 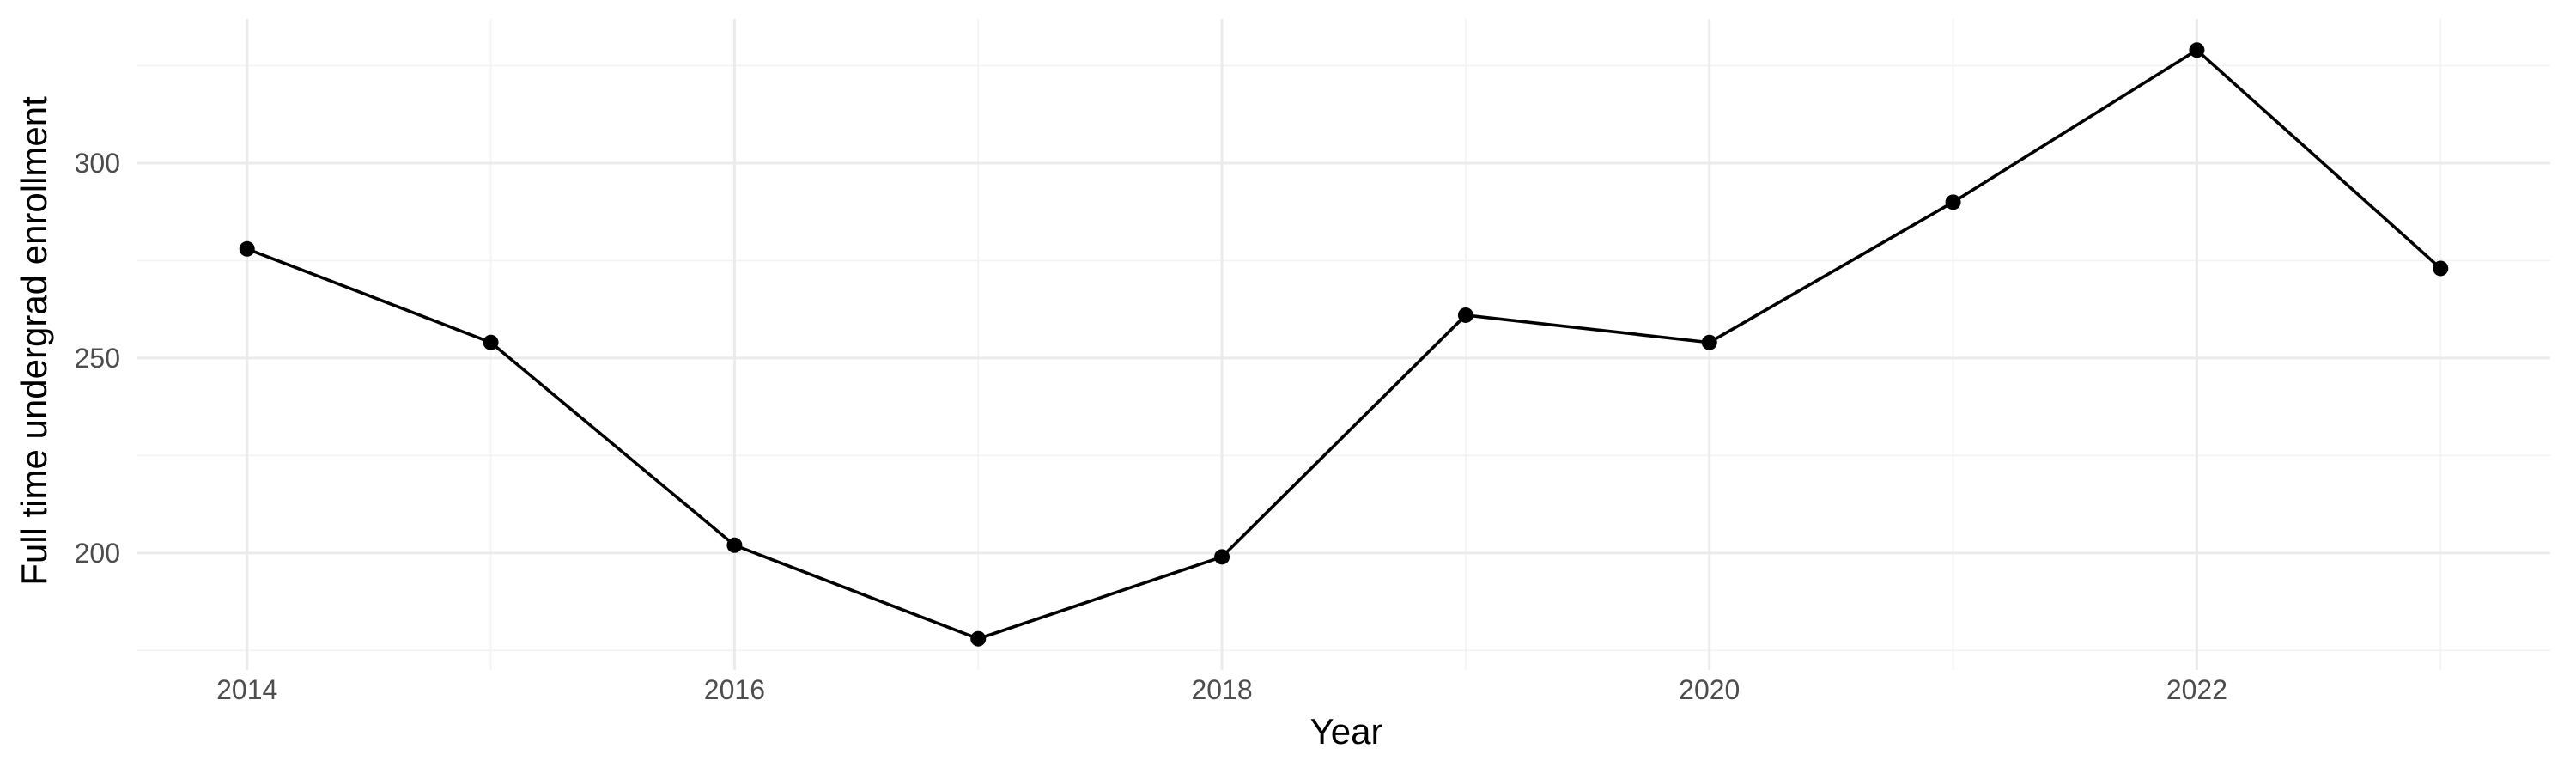 I want to click on data-point-2015, so click(x=491, y=342).